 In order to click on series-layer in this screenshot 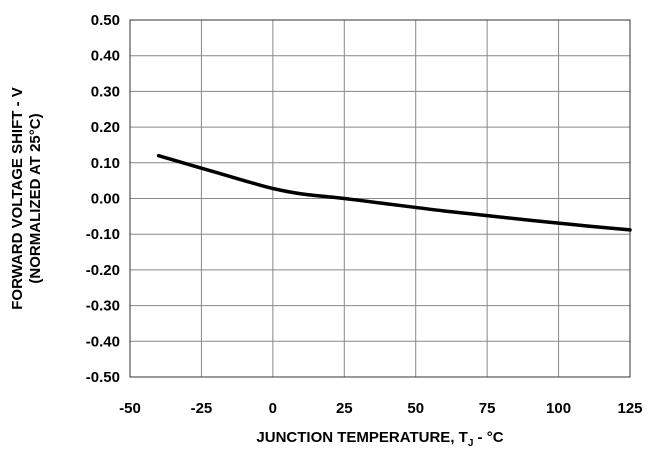, I will do `click(394, 192)`.